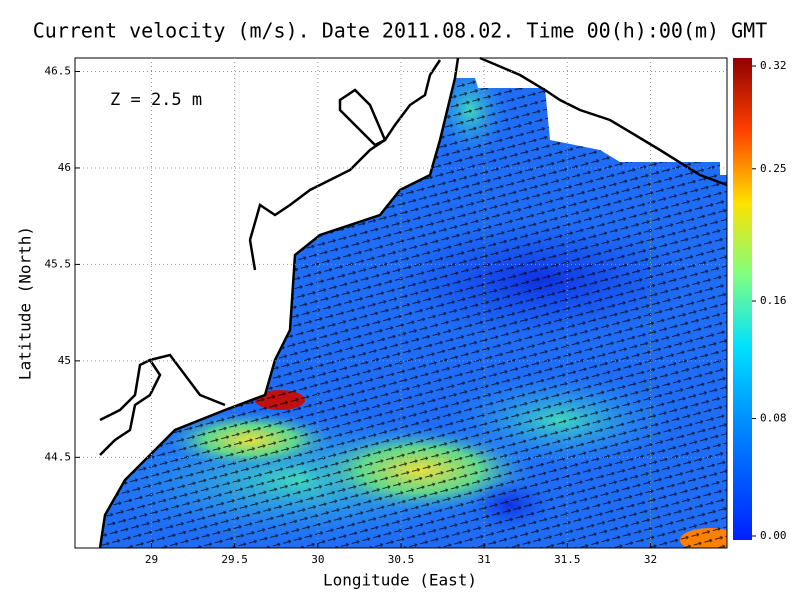 This screenshot has width=800, height=600. Describe the element at coordinates (25, 303) in the screenshot. I see `y-axis-label: Latitude (North)` at that location.